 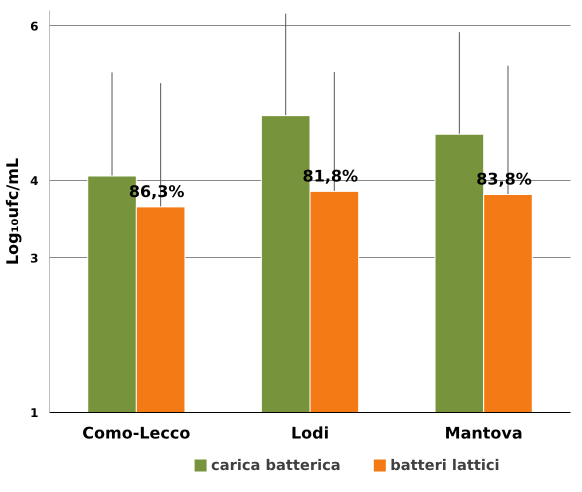 What do you see at coordinates (34, 26) in the screenshot?
I see `y-tick-label: 6` at bounding box center [34, 26].